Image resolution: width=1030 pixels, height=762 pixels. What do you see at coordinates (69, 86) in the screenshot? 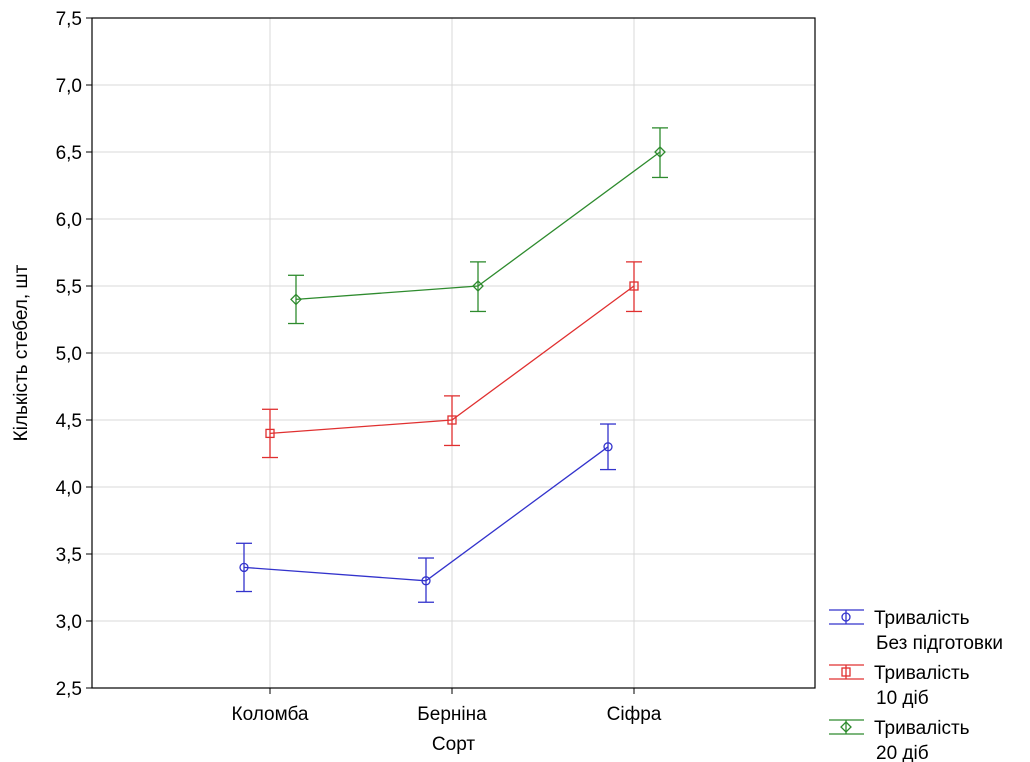
I see `y-tick-label: 7,0` at bounding box center [69, 86].